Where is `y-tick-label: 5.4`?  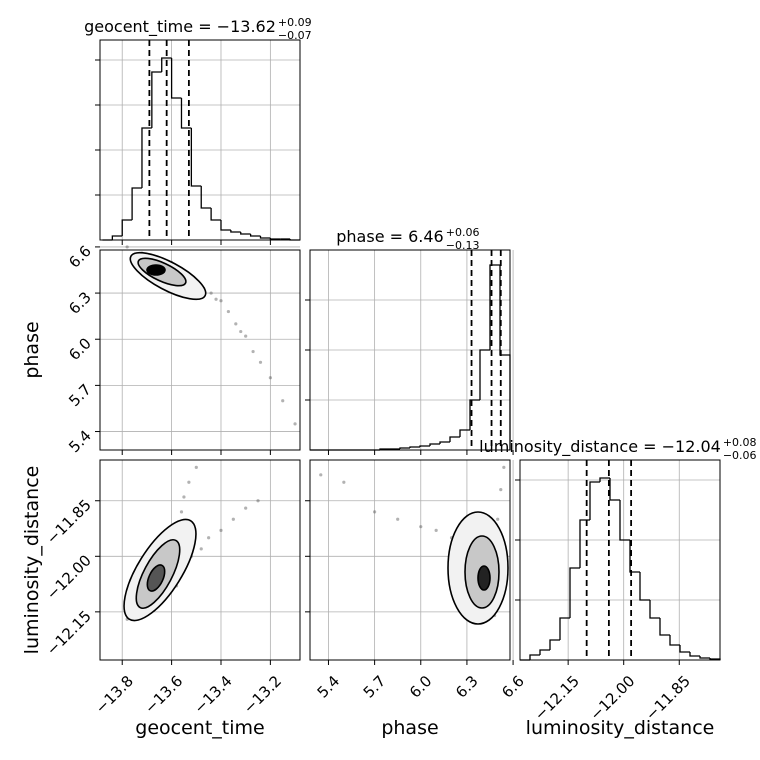
y-tick-label: 5.4 is located at coordinates (80, 442).